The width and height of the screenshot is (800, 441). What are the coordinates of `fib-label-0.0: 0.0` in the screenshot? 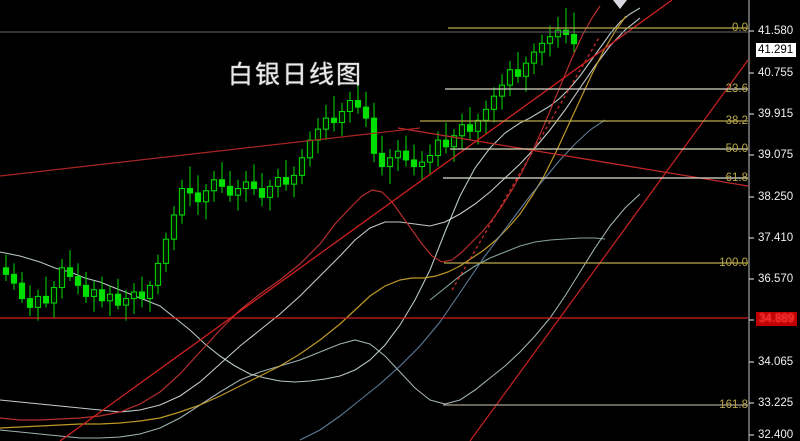 It's located at (740, 28).